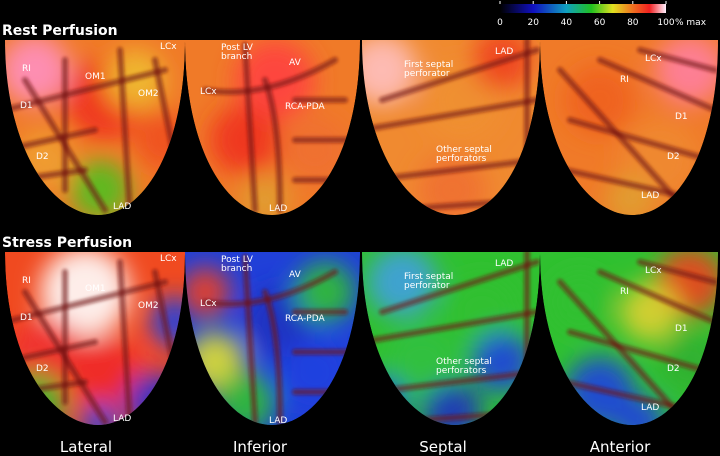  I want to click on view-label: Septal, so click(443, 447).